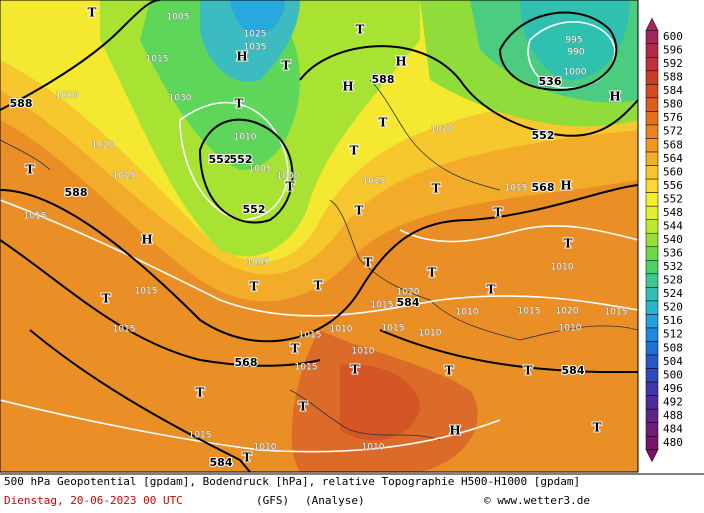  Describe the element at coordinates (543, 187) in the screenshot. I see `geopotential-label: 568` at that location.